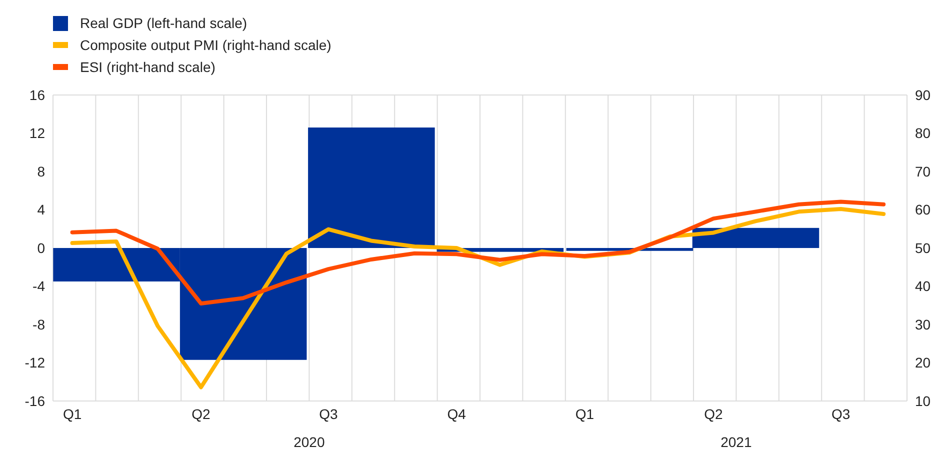  Describe the element at coordinates (371, 188) in the screenshot. I see `bar` at that location.